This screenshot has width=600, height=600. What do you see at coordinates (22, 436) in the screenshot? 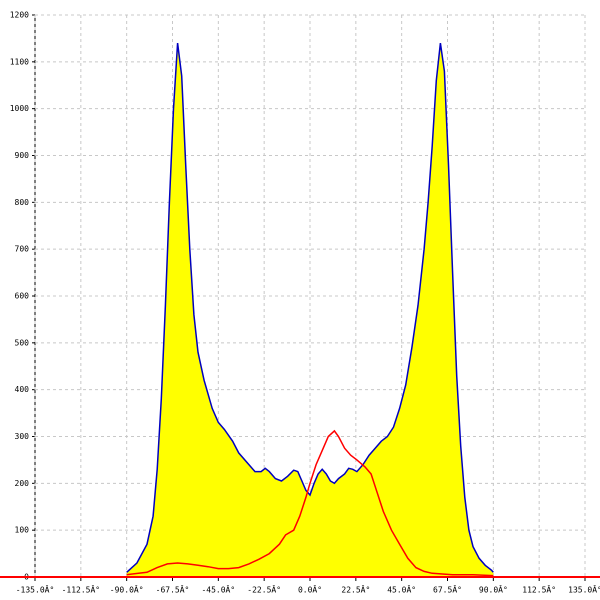
I see `y-tick-label: 300` at bounding box center [22, 436].